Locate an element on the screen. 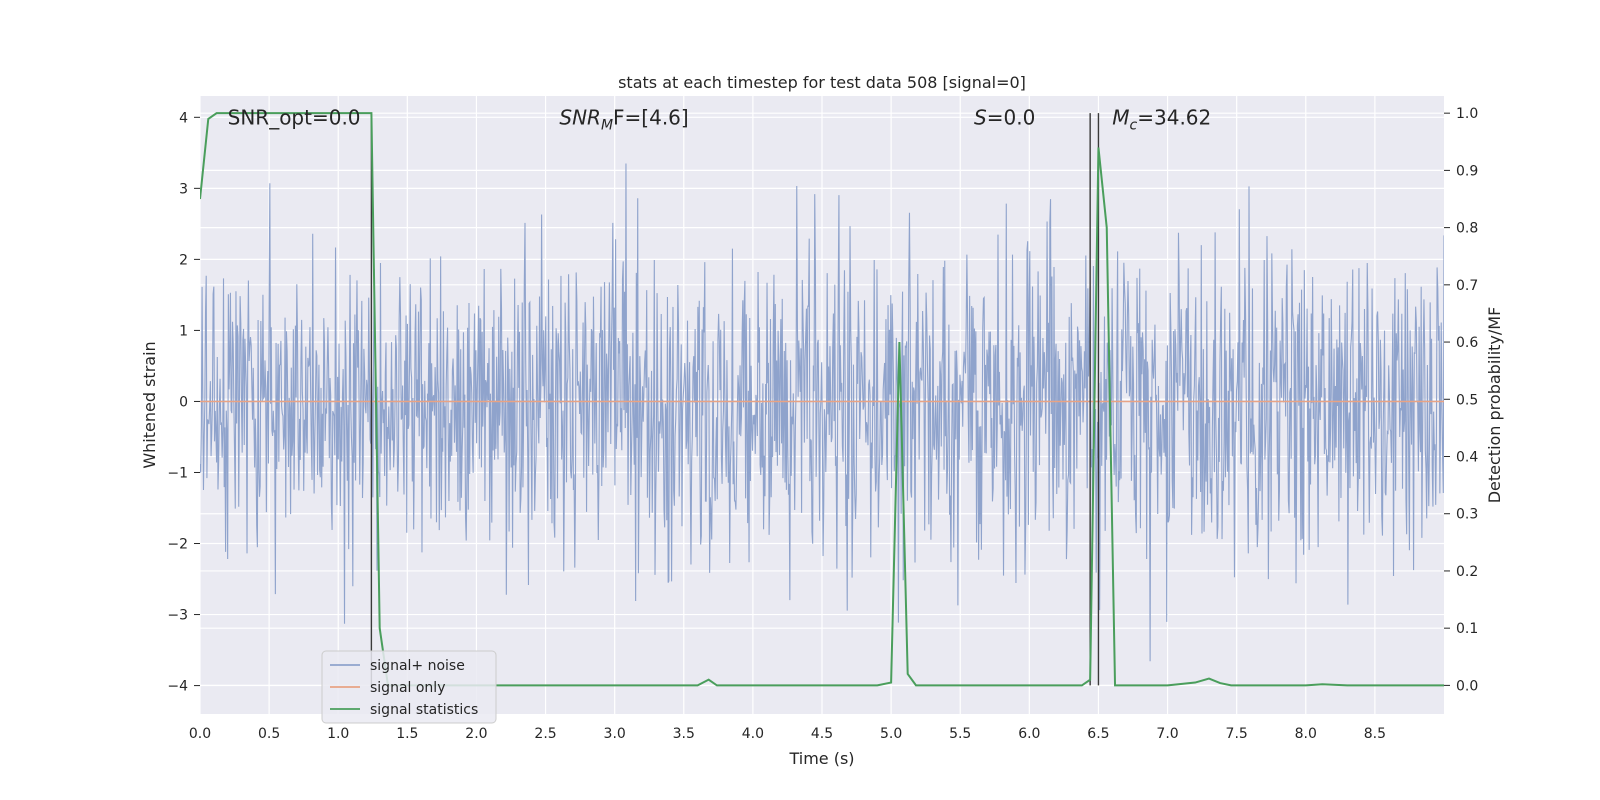  x-tick-label: 8.0 is located at coordinates (1306, 734).